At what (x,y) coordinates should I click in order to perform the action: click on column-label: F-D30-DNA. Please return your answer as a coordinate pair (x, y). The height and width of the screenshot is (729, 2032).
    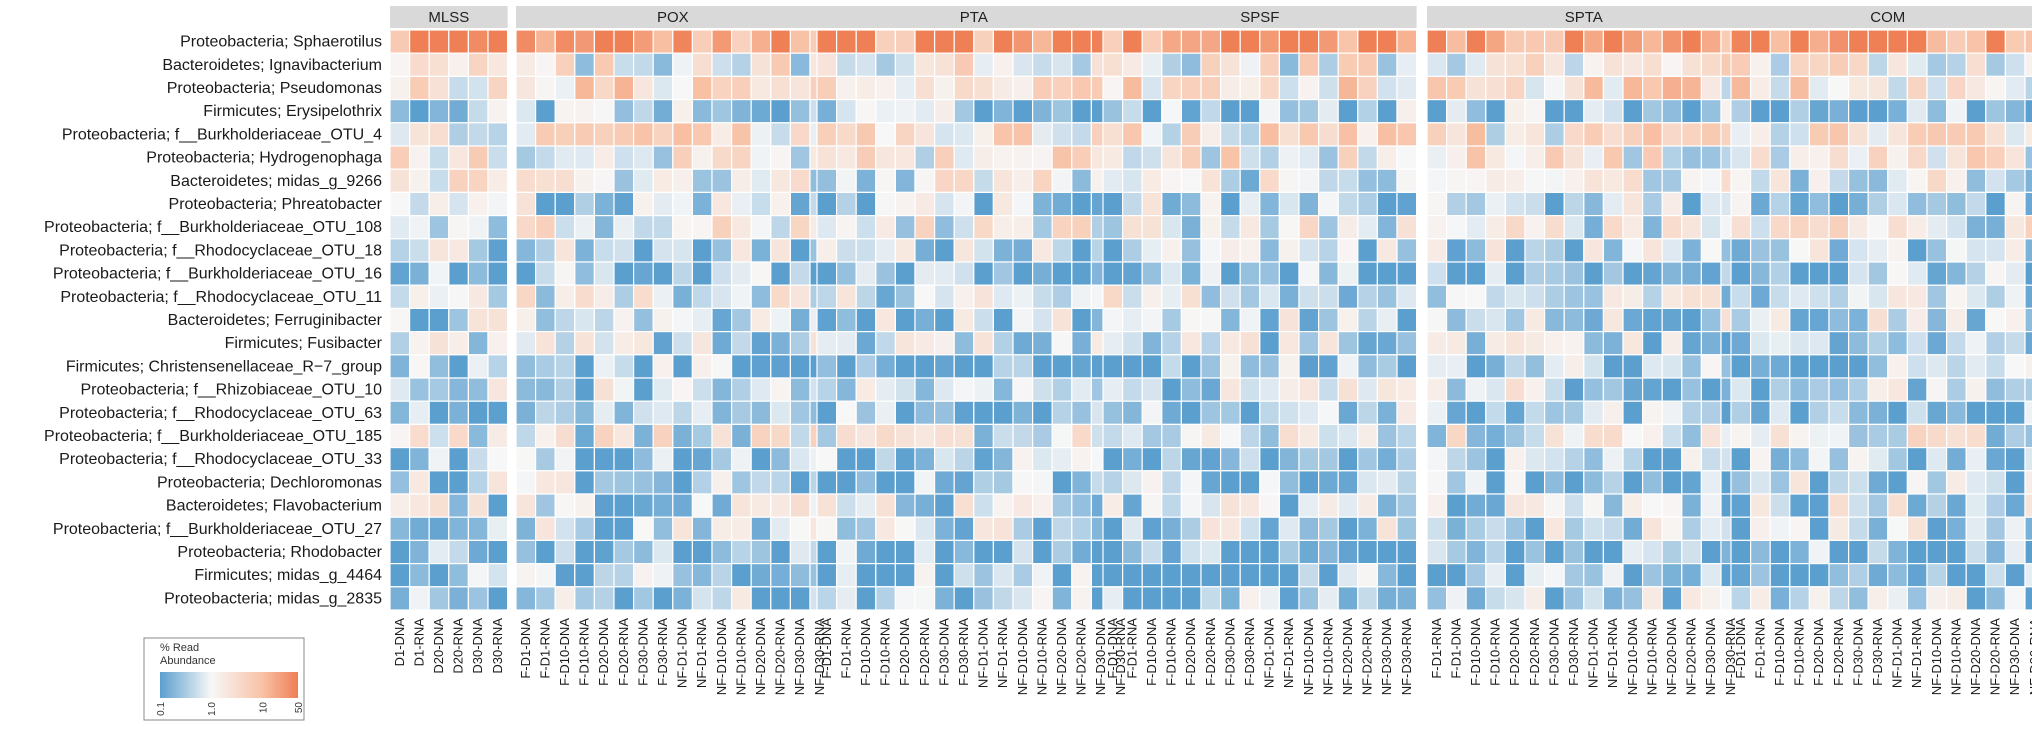
    Looking at the image, I should click on (642, 652).